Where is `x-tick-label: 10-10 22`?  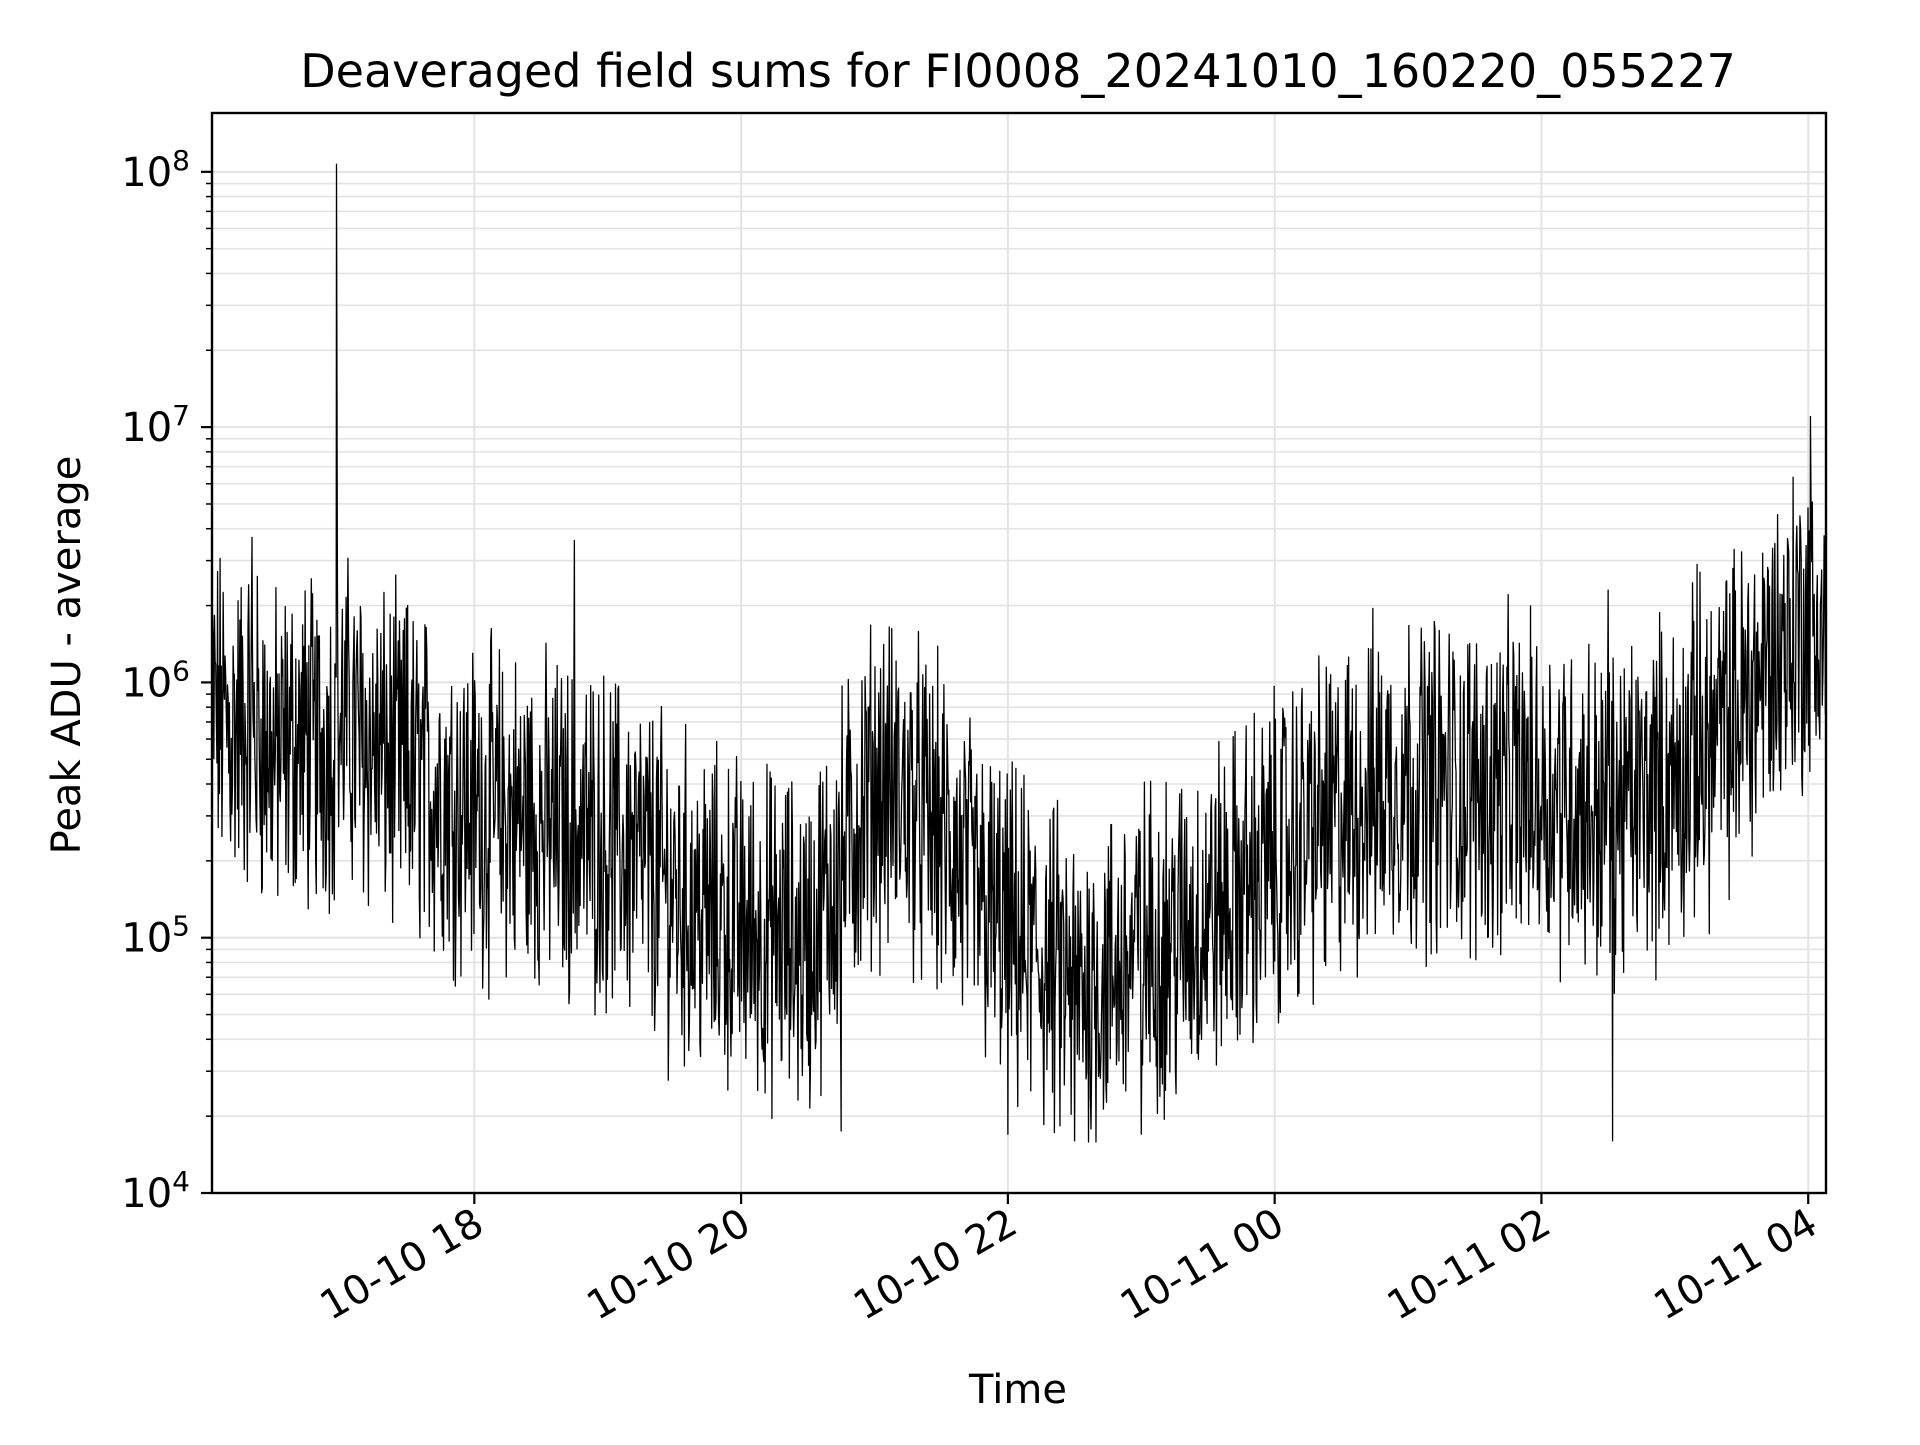
x-tick-label: 10-10 22 is located at coordinates (935, 1265).